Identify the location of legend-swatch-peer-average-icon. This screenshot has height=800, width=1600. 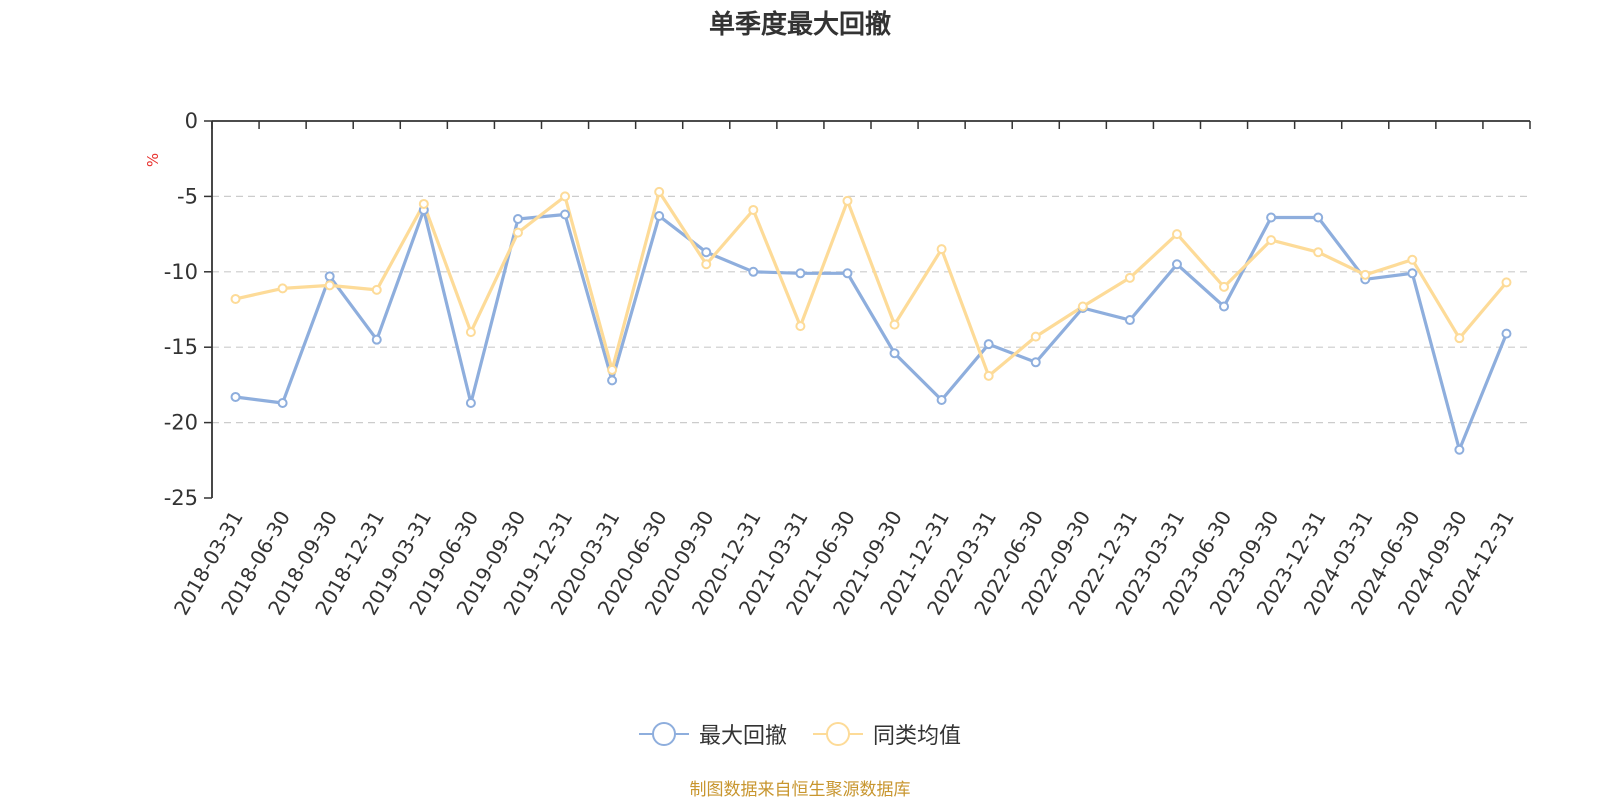
(838, 734).